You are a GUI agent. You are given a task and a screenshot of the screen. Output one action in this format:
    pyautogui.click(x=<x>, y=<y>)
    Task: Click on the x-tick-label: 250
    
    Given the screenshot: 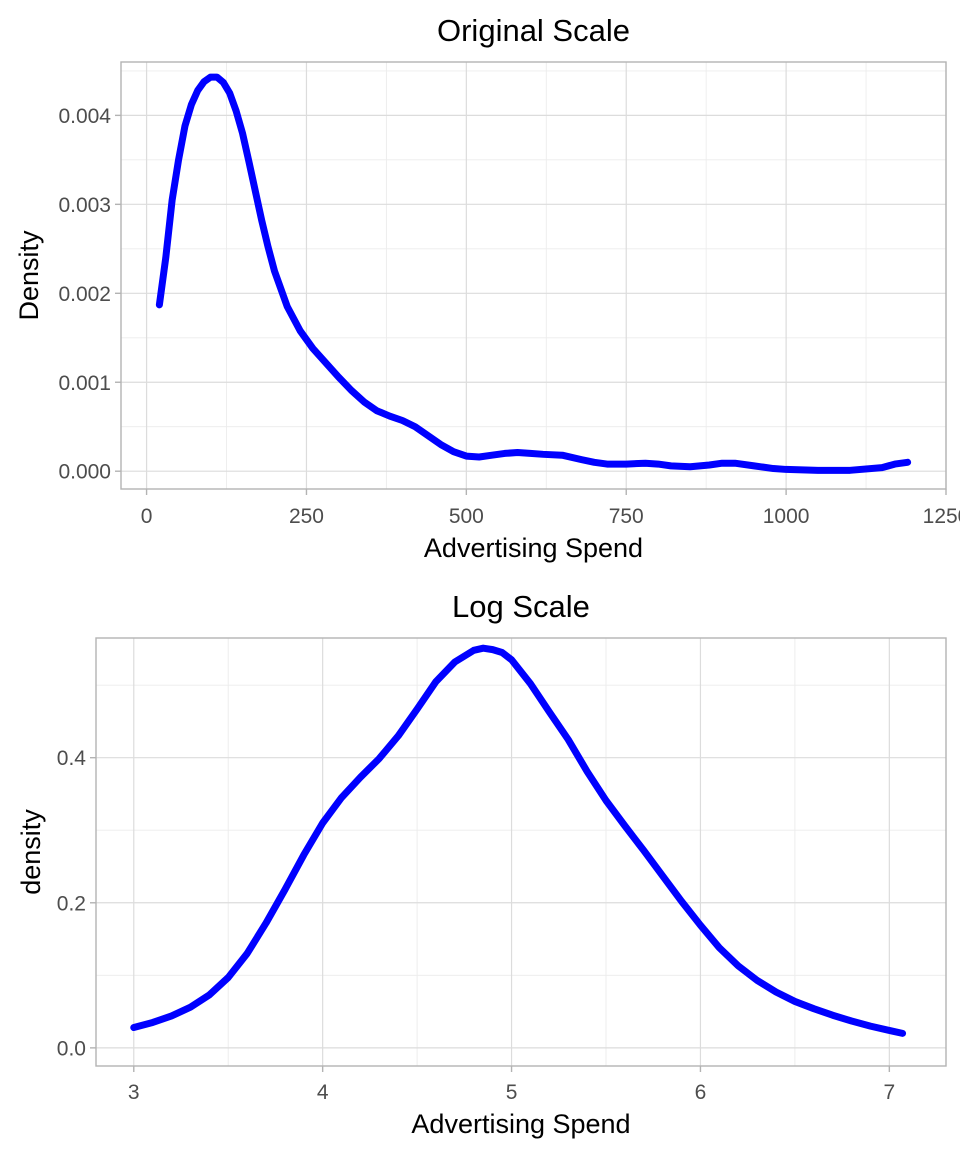 What is the action you would take?
    pyautogui.click(x=306, y=516)
    